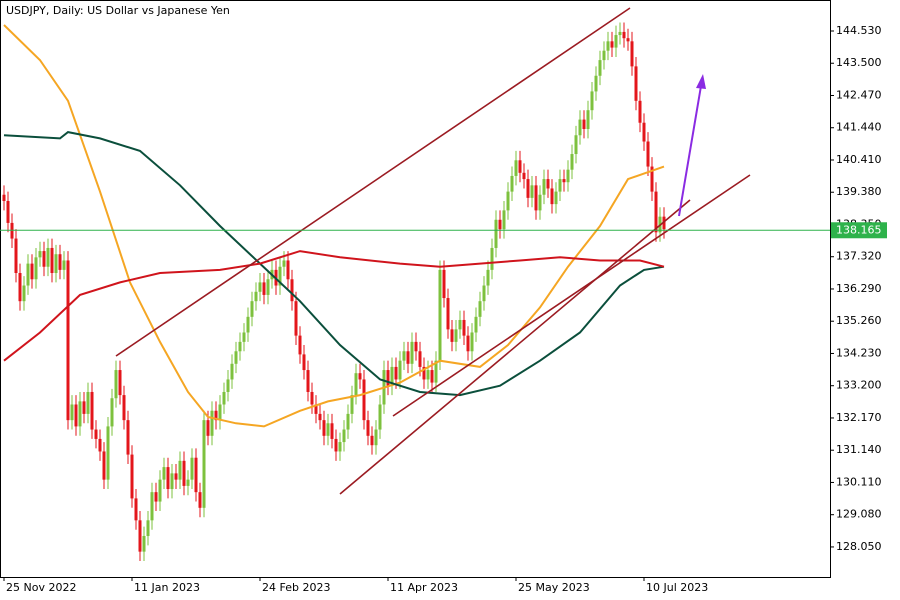 This screenshot has width=900, height=600. What do you see at coordinates (859, 417) in the screenshot?
I see `y-tick-label: 132.170` at bounding box center [859, 417].